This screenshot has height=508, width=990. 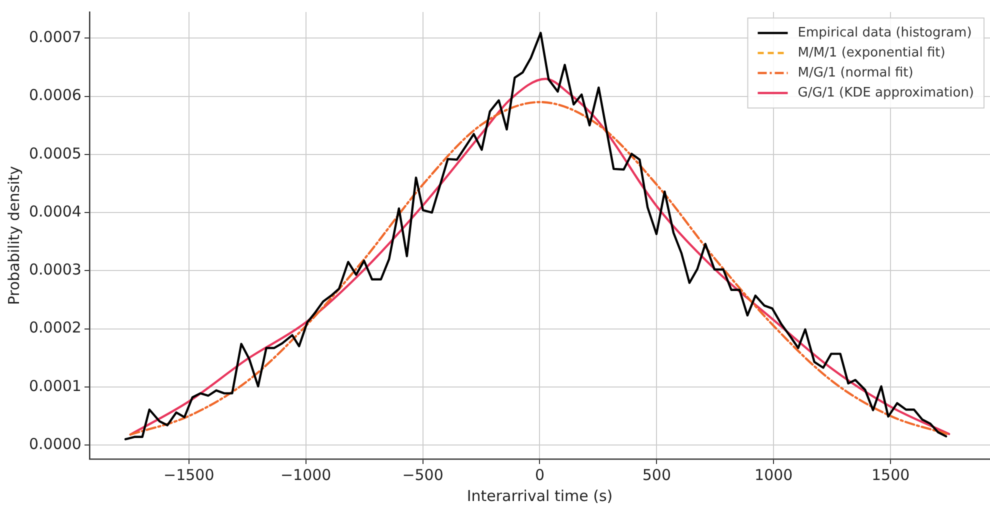 What do you see at coordinates (55, 327) in the screenshot?
I see `y-tick-label: 0.0002` at bounding box center [55, 327].